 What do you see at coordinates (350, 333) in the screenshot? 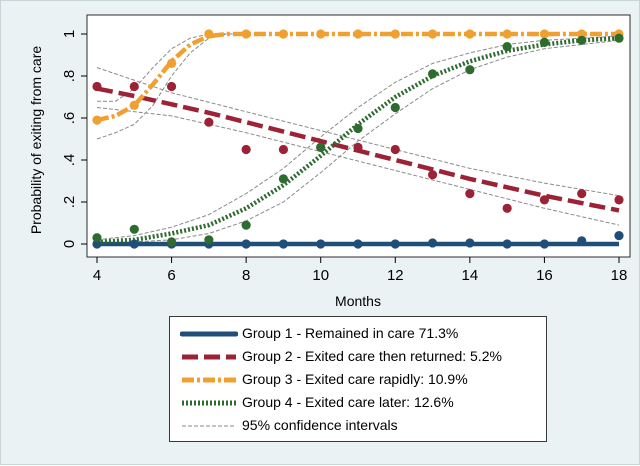
I see `legend-label-group-1: Group 1 - Remained in care 71.3%` at bounding box center [350, 333].